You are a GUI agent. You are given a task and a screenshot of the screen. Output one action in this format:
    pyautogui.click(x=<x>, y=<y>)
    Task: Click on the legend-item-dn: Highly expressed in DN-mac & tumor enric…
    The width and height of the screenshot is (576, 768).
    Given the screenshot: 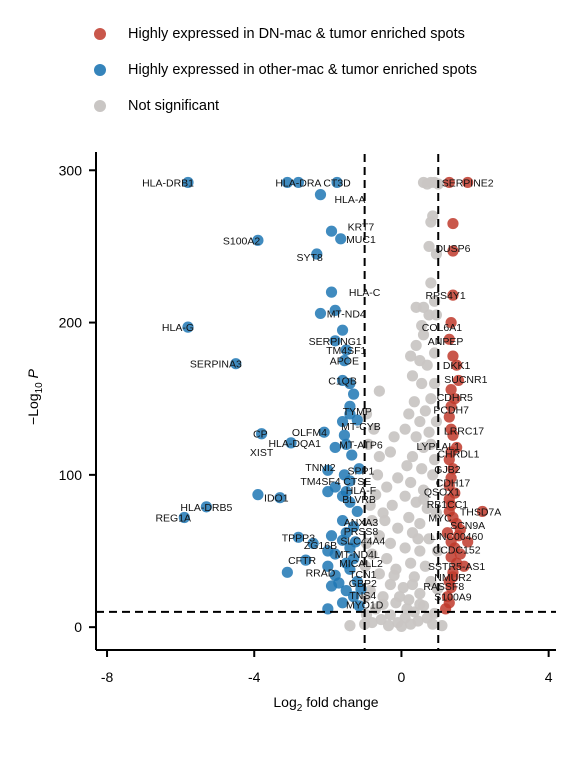 What is the action you would take?
    pyautogui.click(x=285, y=34)
    